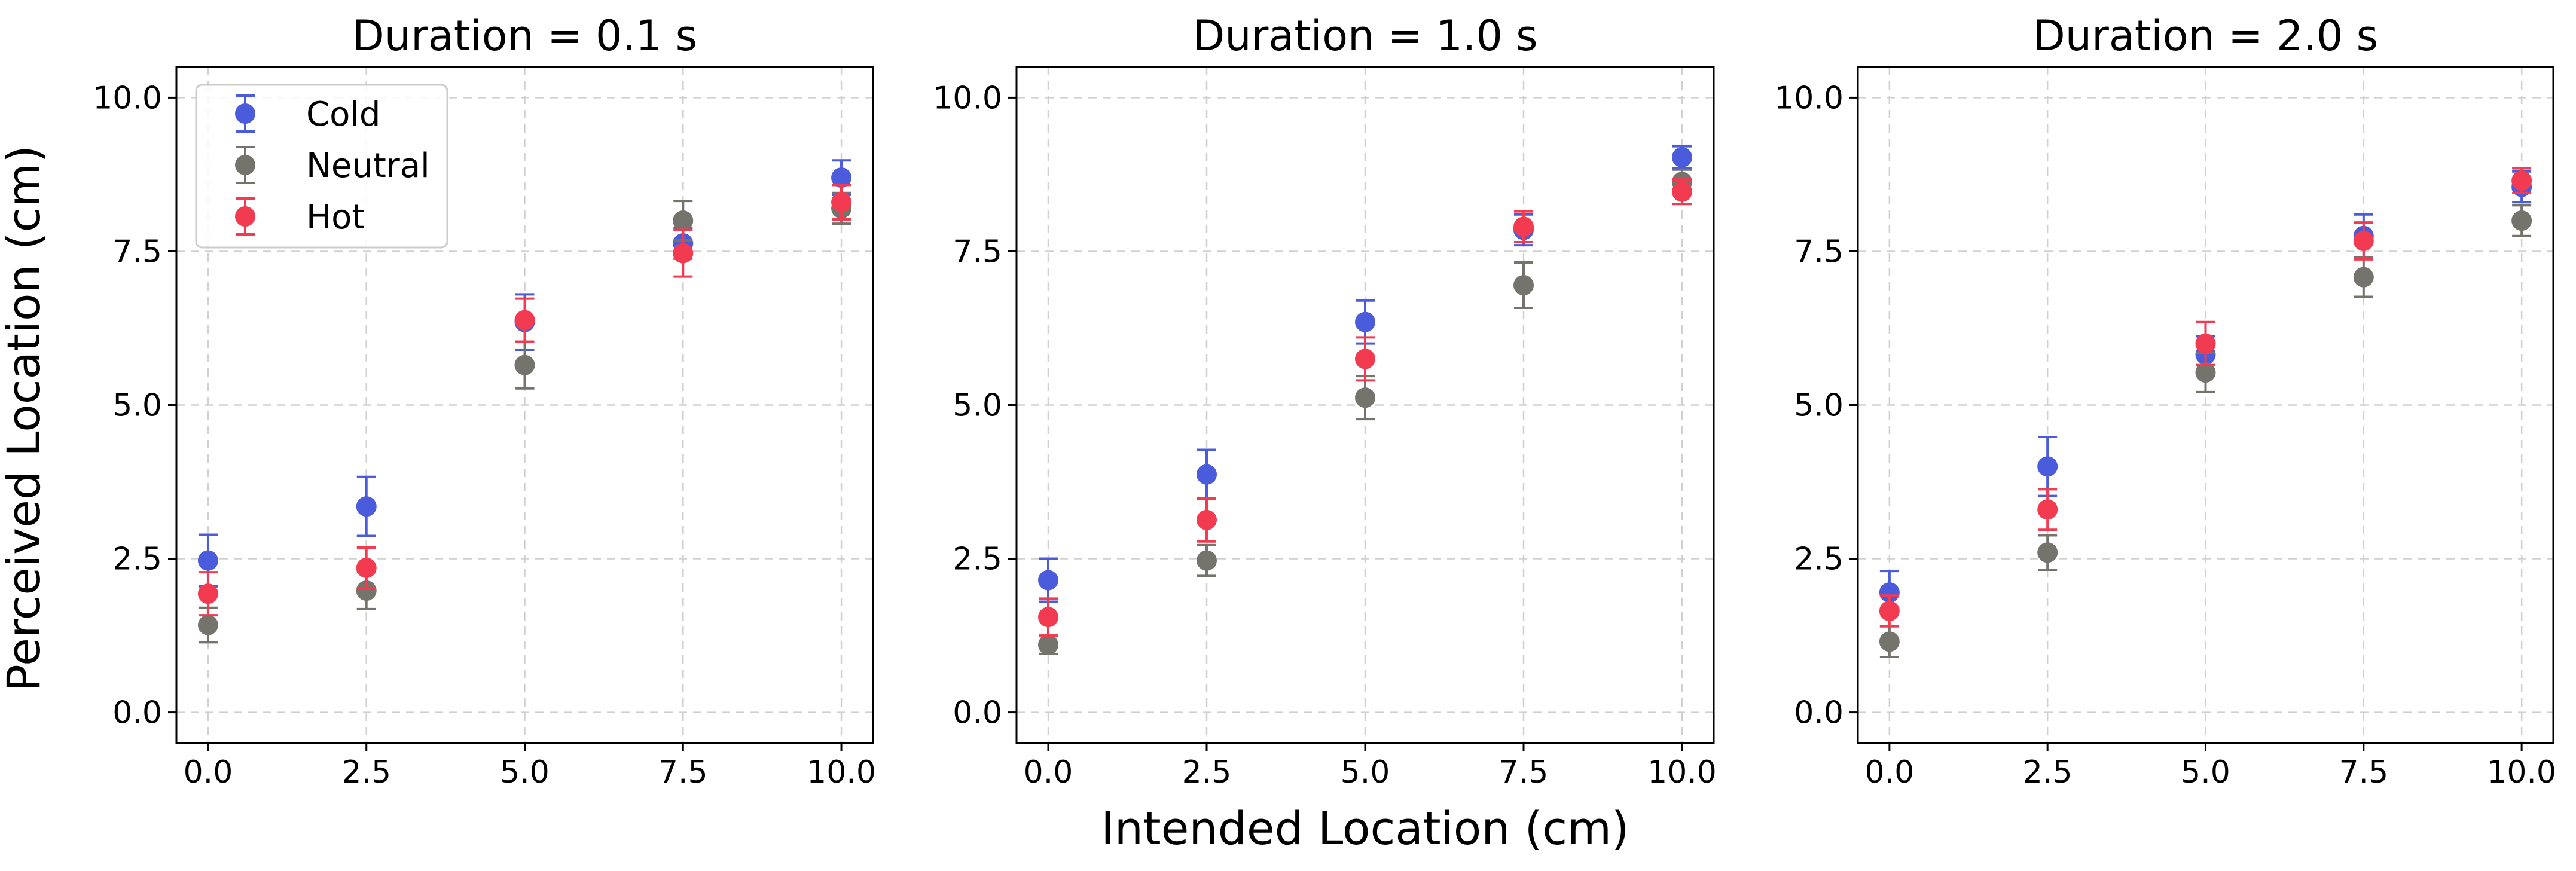 This screenshot has width=2576, height=871. Describe the element at coordinates (245, 216) in the screenshot. I see `legend-marker-hot` at that location.